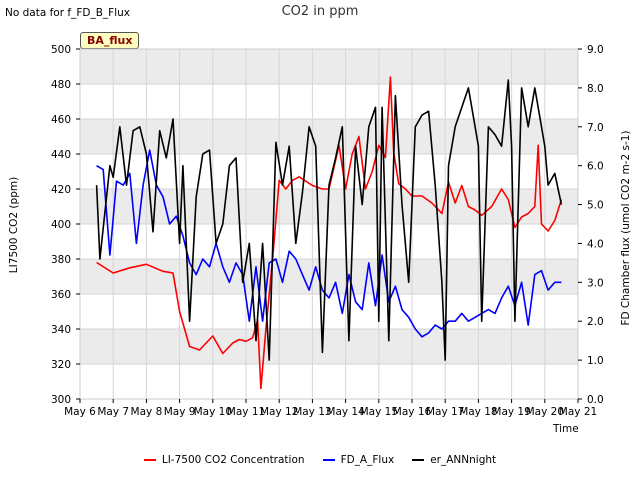 This screenshot has height=480, width=640. What do you see at coordinates (595, 283) in the screenshot?
I see `y-right-tick-label: 3.0` at bounding box center [595, 283].